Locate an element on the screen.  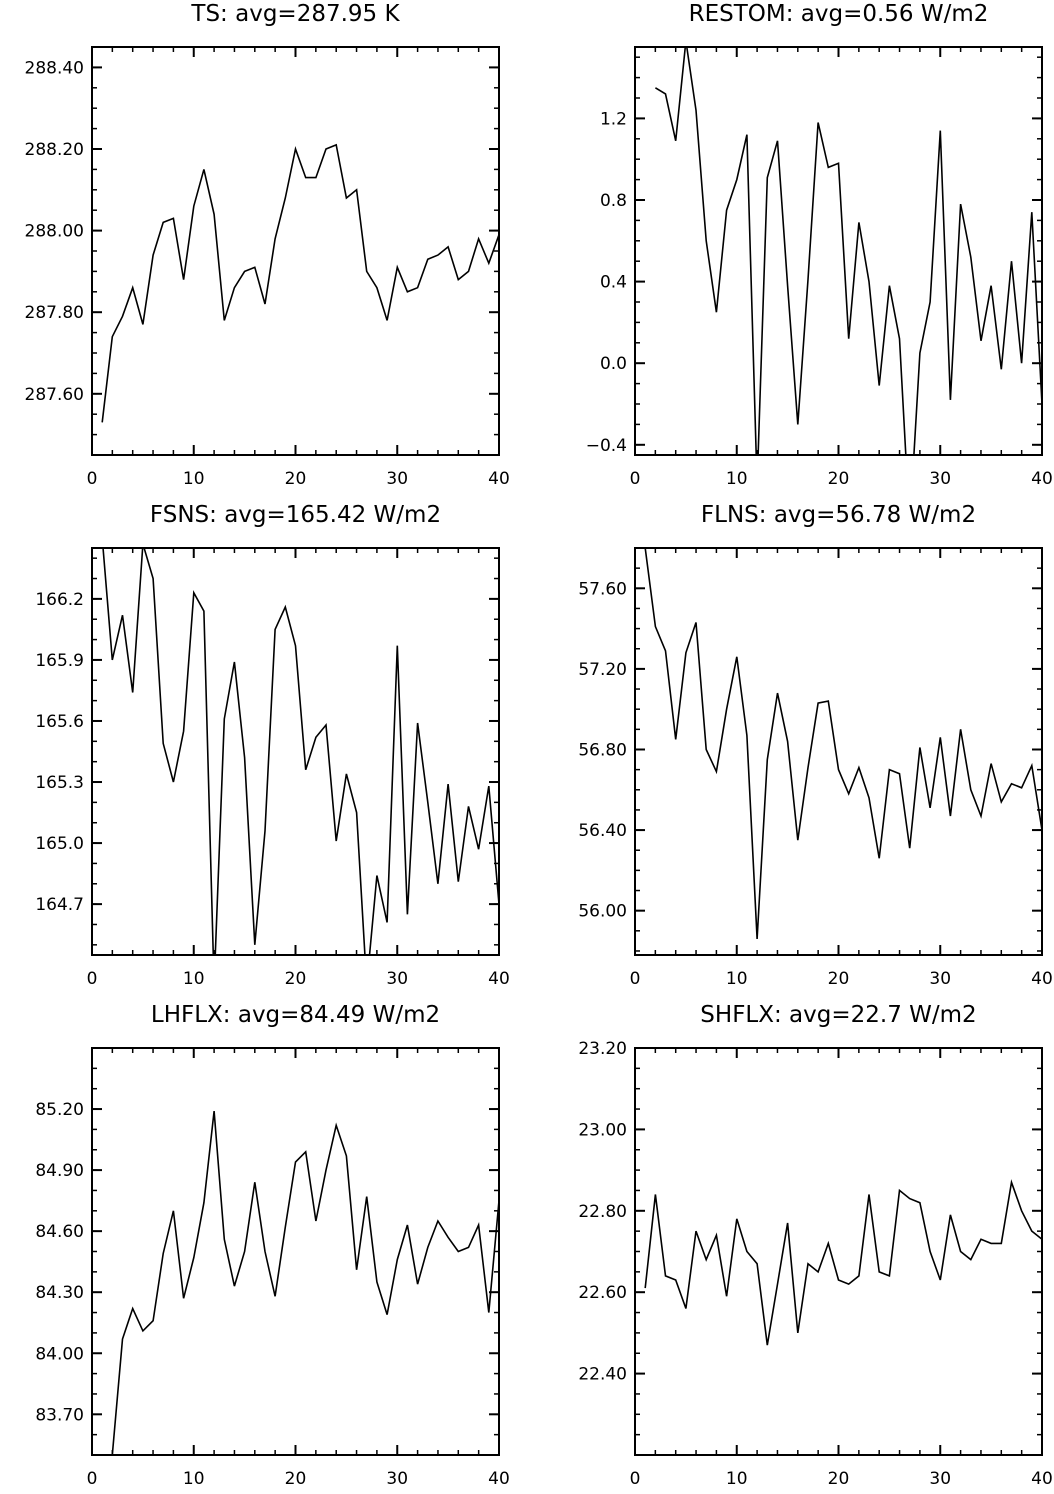
y-tick-label: 287.60 is located at coordinates (54, 395).